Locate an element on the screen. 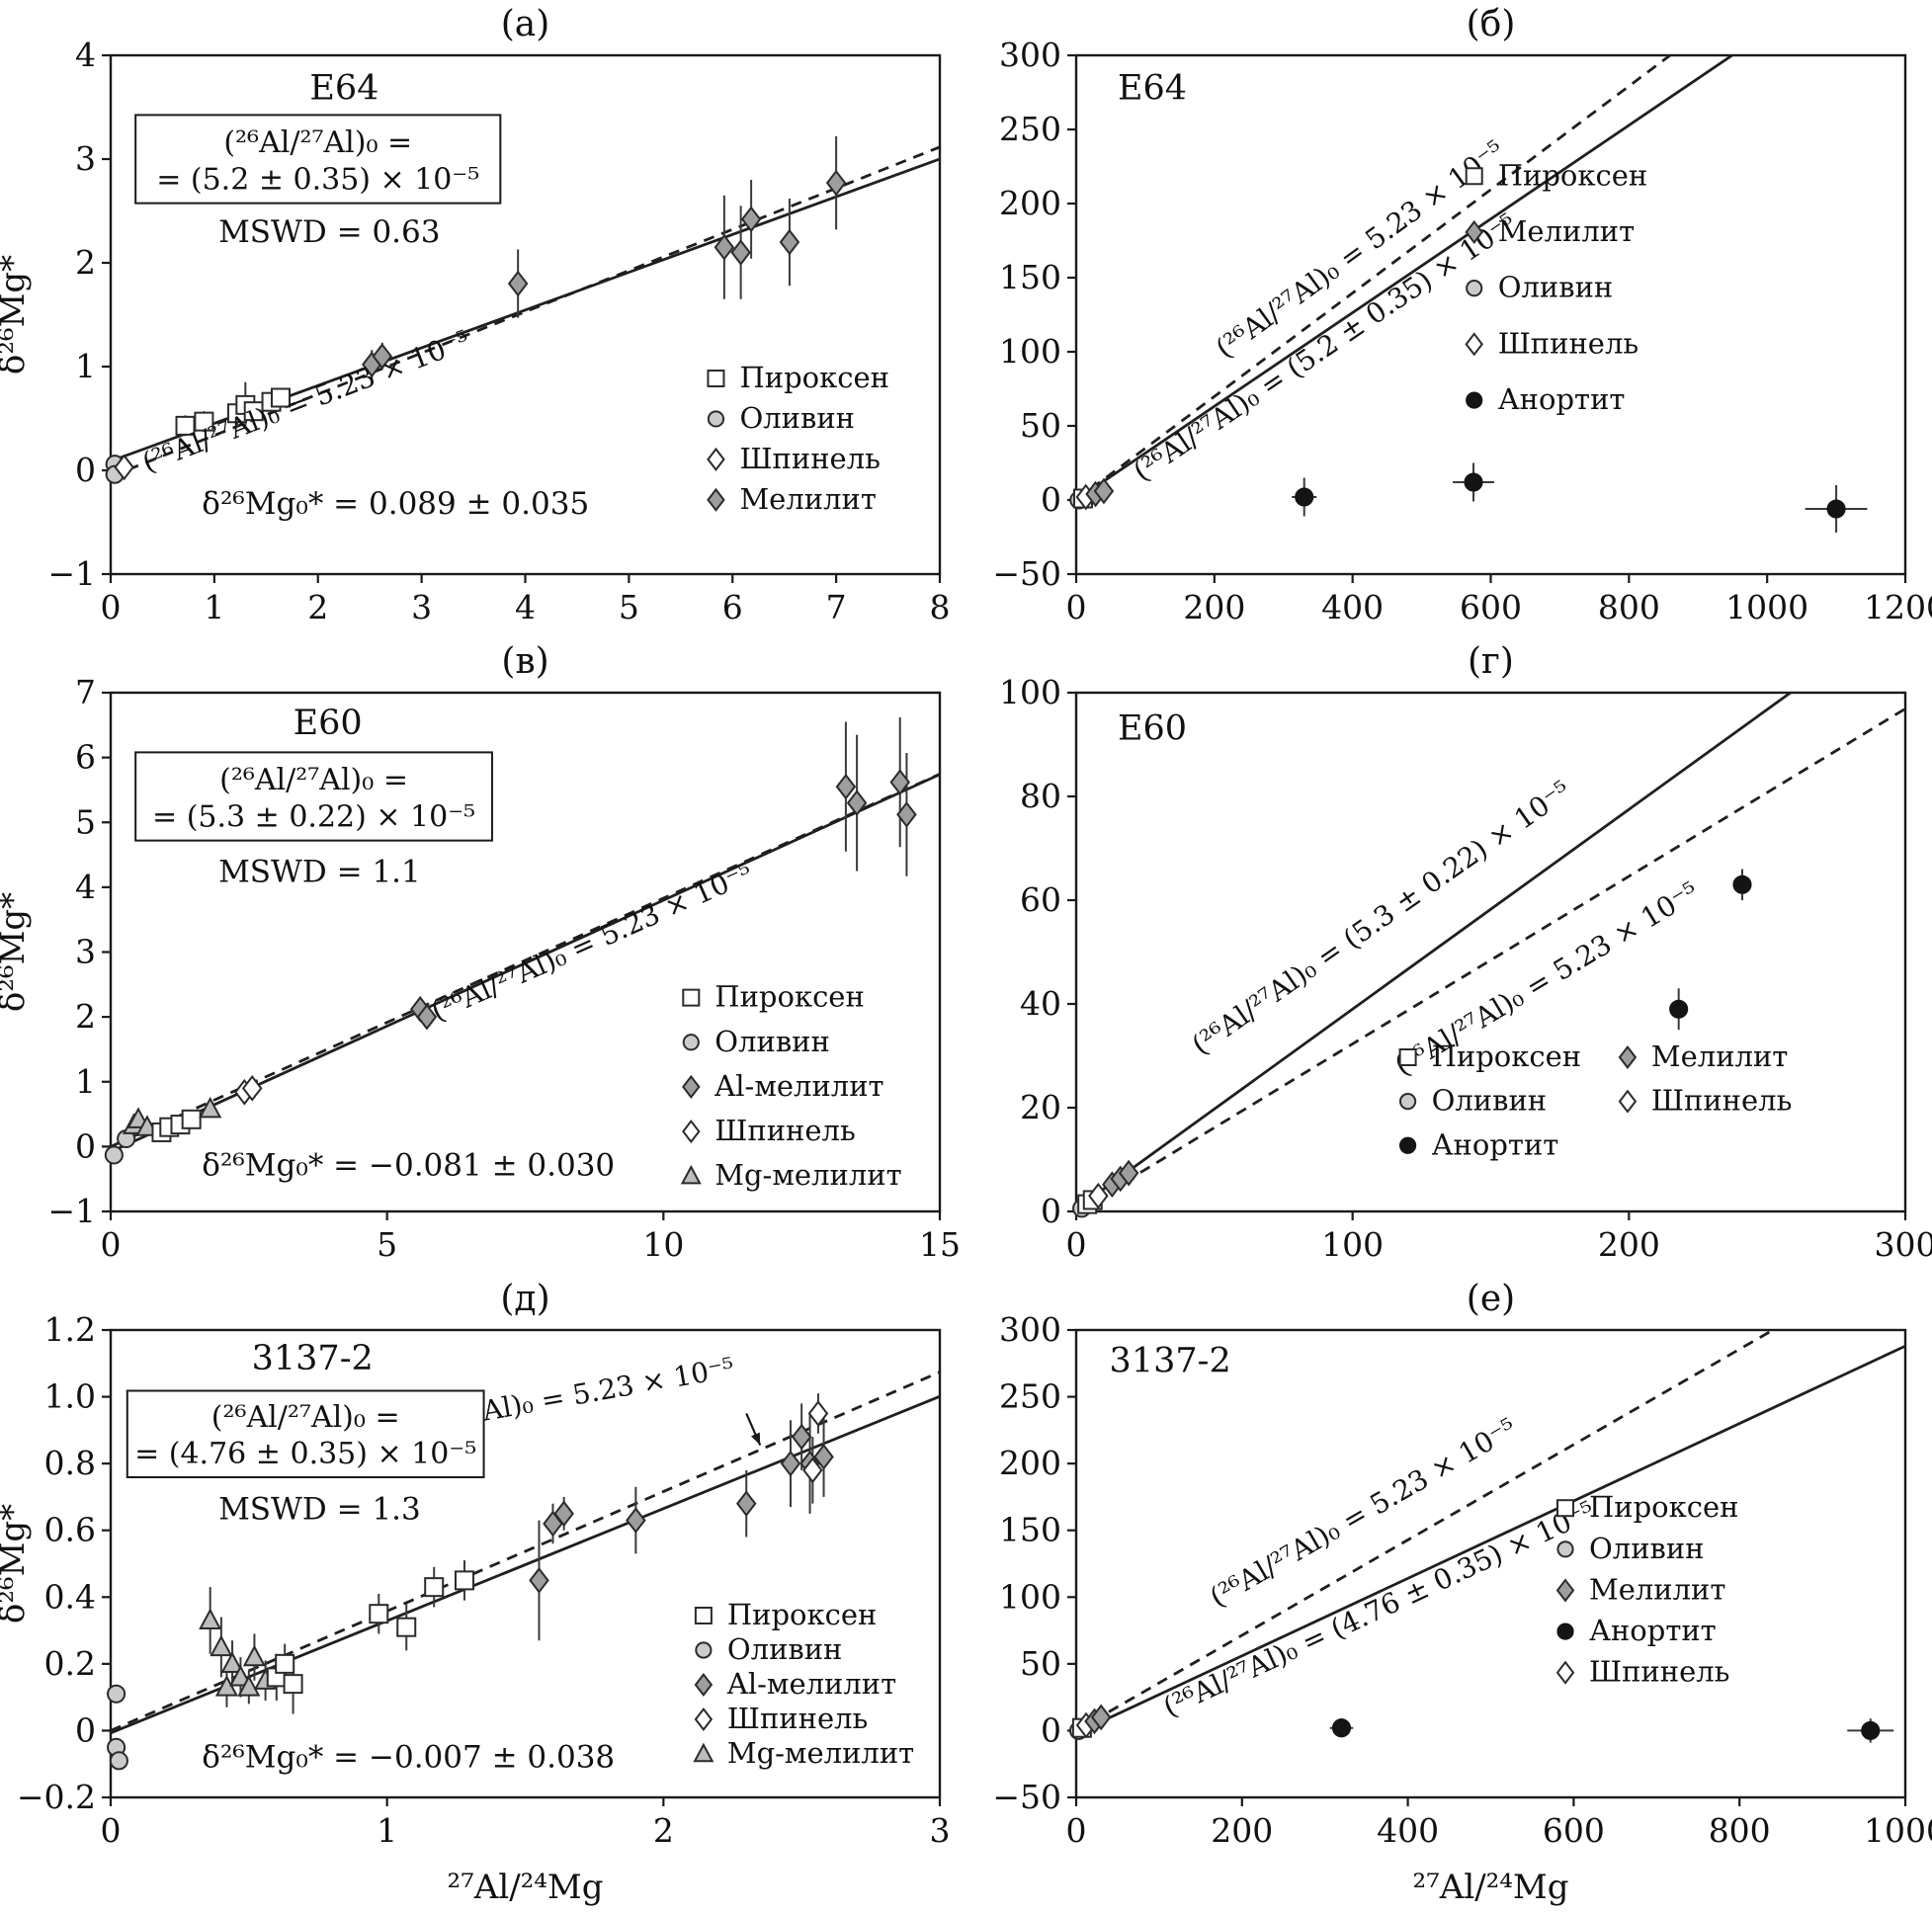 This screenshot has height=1914, width=1932. intercept-text: δ²⁶Mg₀* = 0.089 ± 0.035 is located at coordinates (395, 504).